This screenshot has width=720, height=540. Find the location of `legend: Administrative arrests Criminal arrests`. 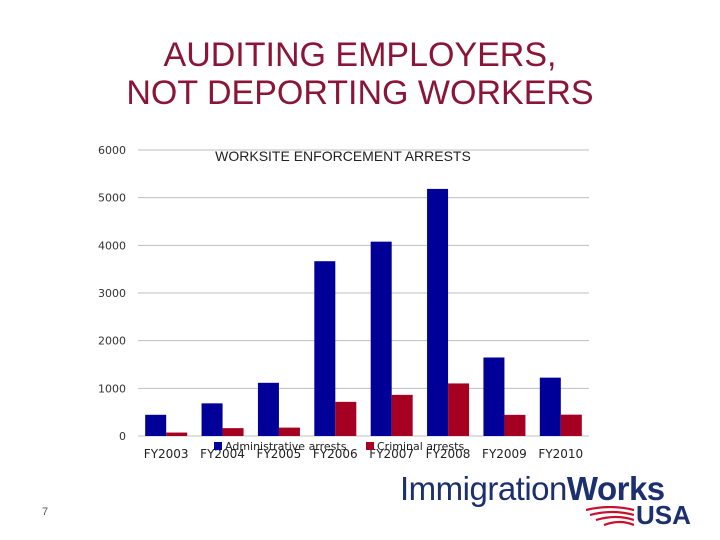

legend: Administrative arrests Criminal arrests is located at coordinates (339, 446).